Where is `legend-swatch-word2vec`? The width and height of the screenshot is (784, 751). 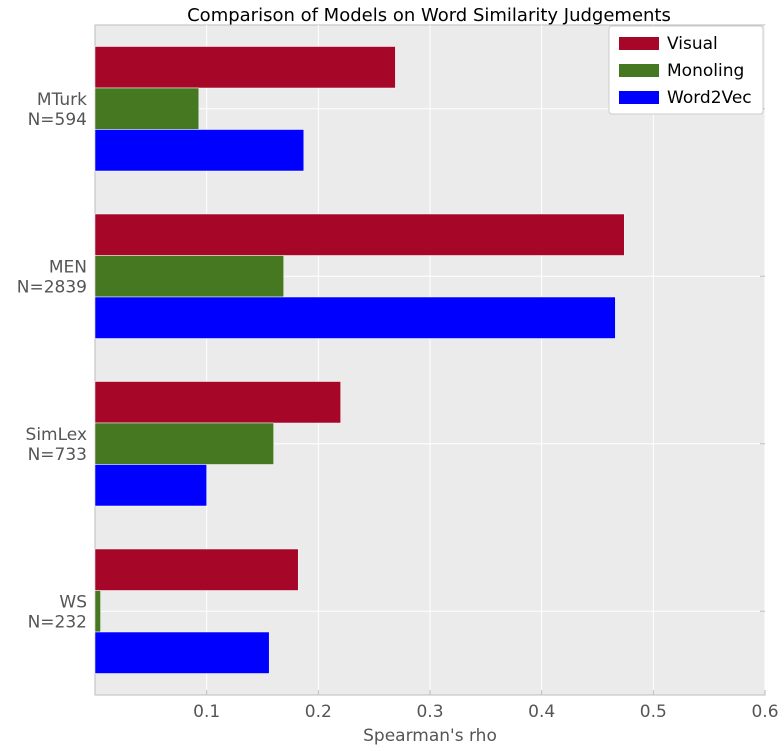 legend-swatch-word2vec is located at coordinates (639, 97).